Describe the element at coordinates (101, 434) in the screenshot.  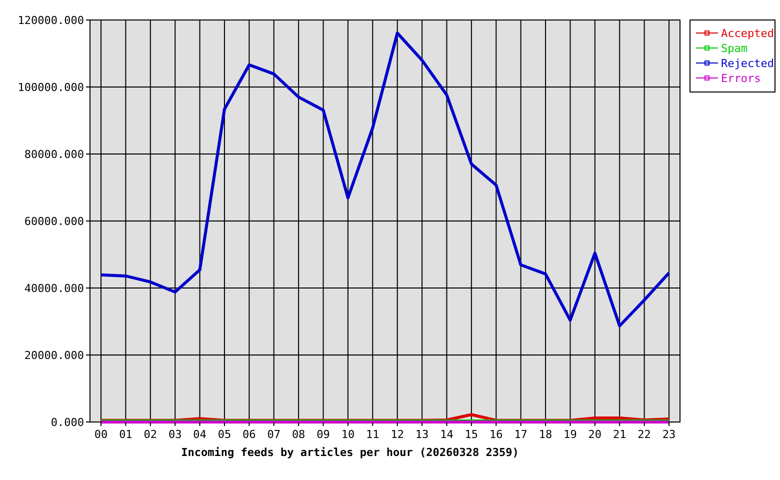
I see `x-tick-label: 00` at that location.